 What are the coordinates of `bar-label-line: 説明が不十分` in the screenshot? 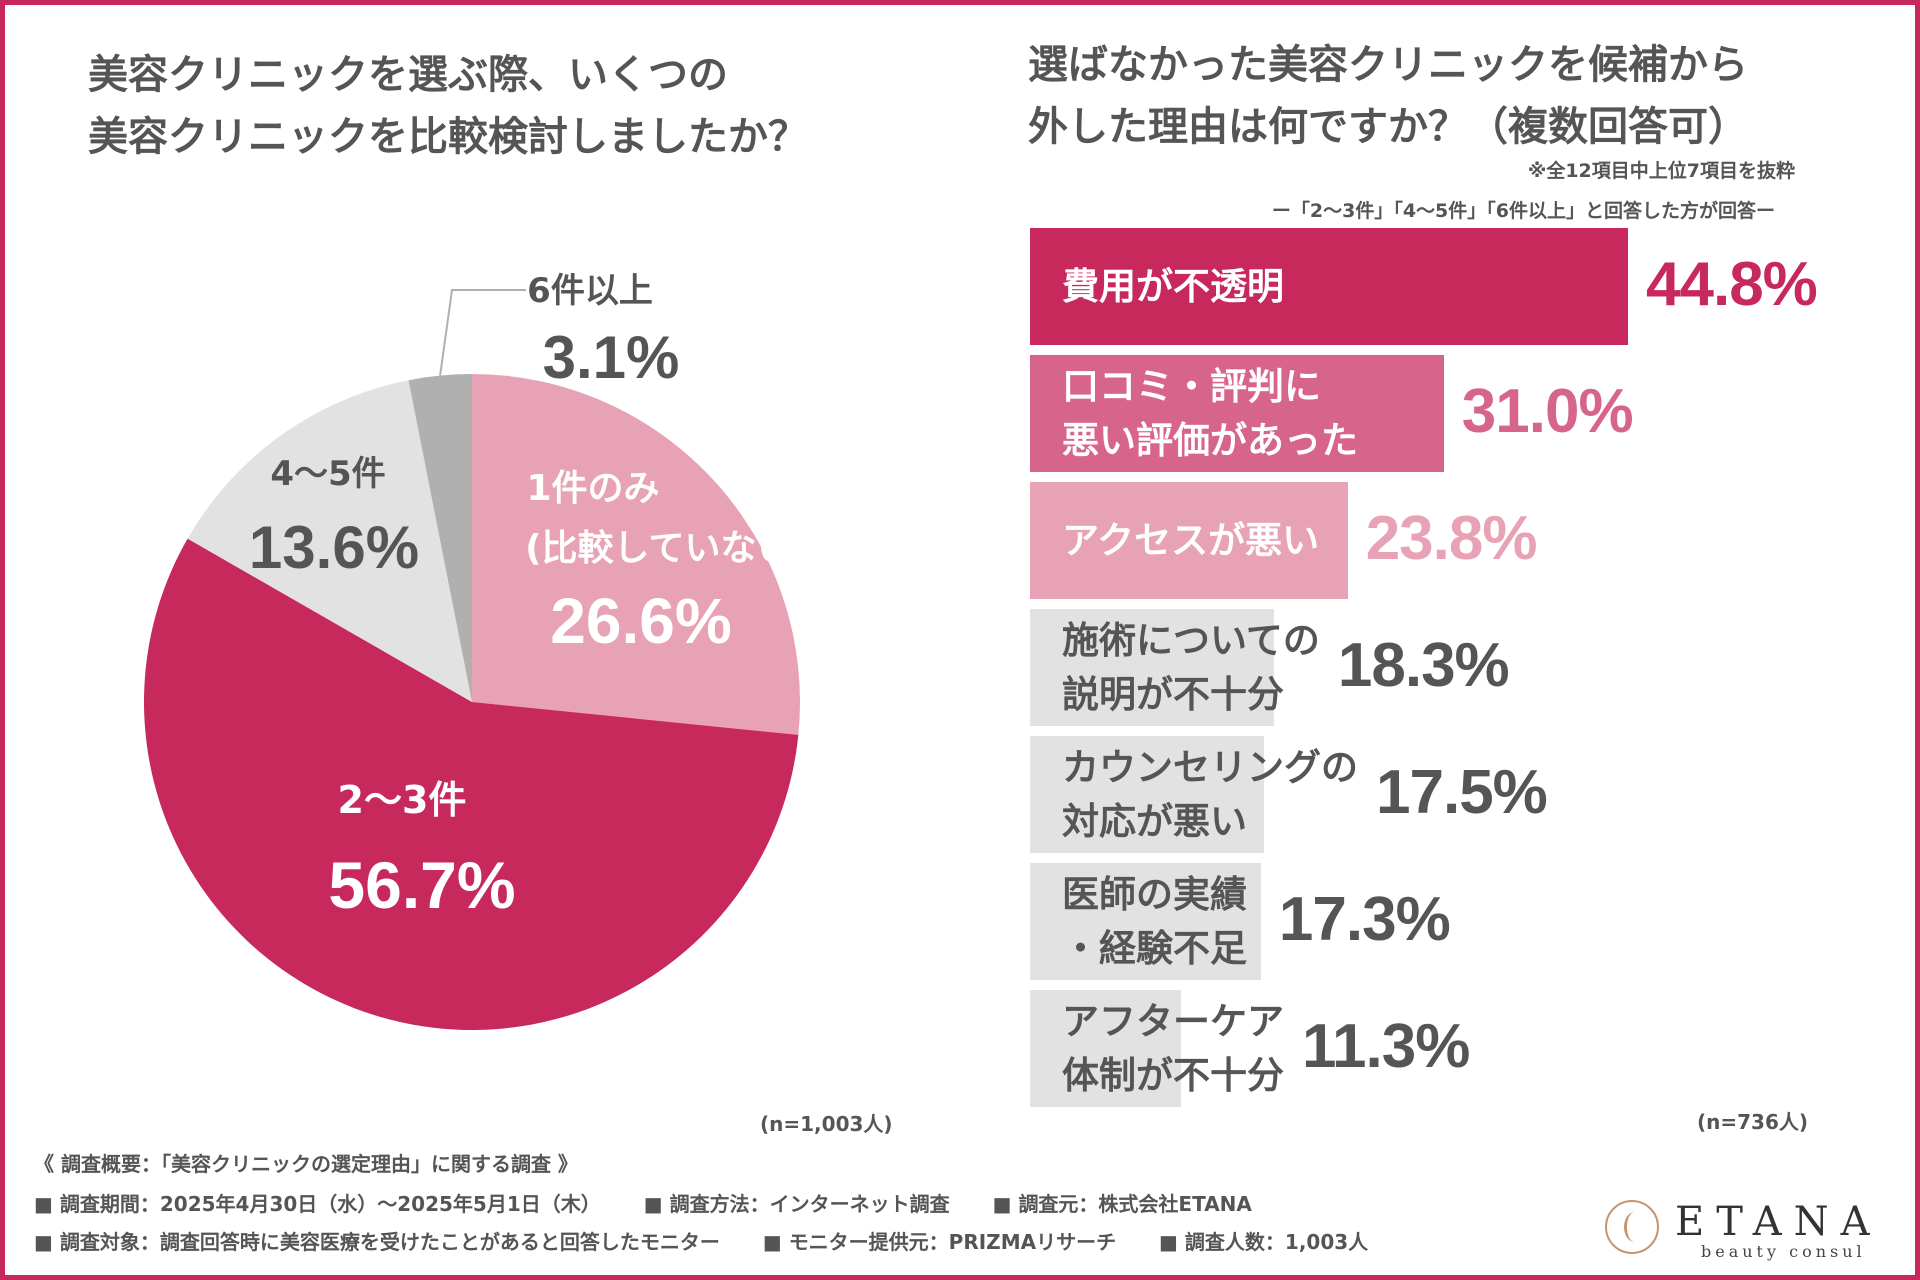 It's located at (1173, 694).